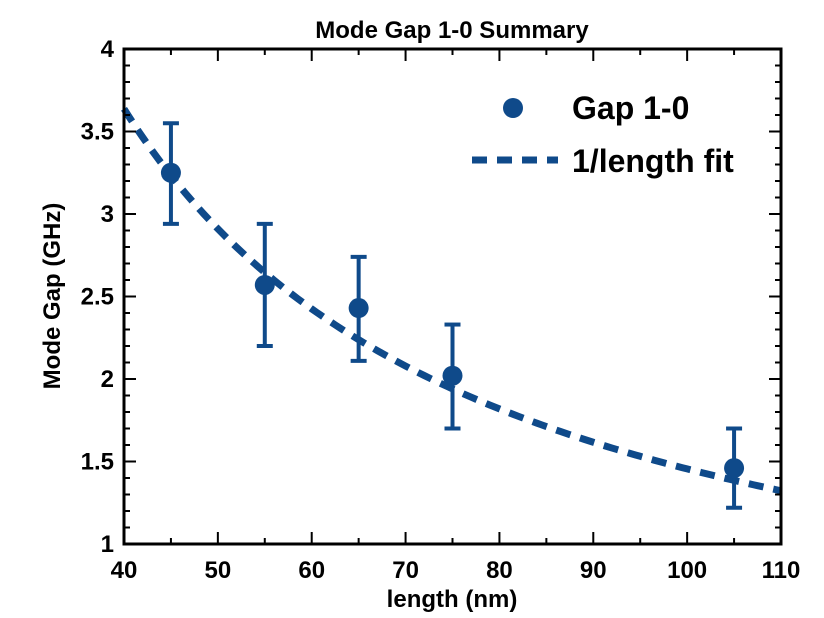  Describe the element at coordinates (97, 462) in the screenshot. I see `y-tick-label: 1.5` at that location.